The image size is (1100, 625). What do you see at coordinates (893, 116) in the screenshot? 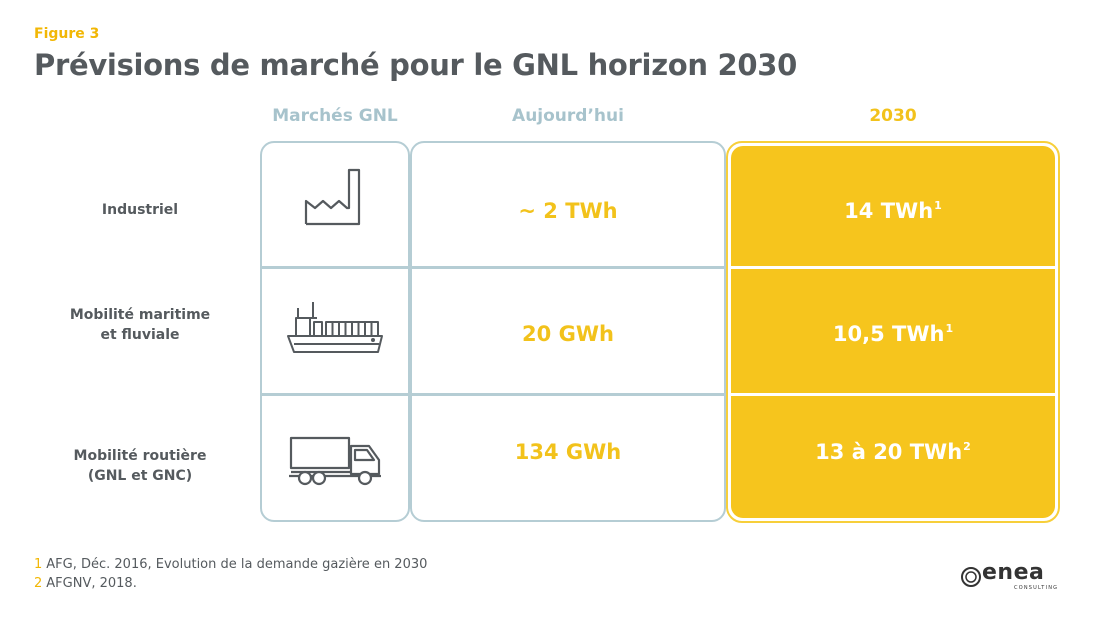
I see `column-header-2030: 2030` at bounding box center [893, 116].